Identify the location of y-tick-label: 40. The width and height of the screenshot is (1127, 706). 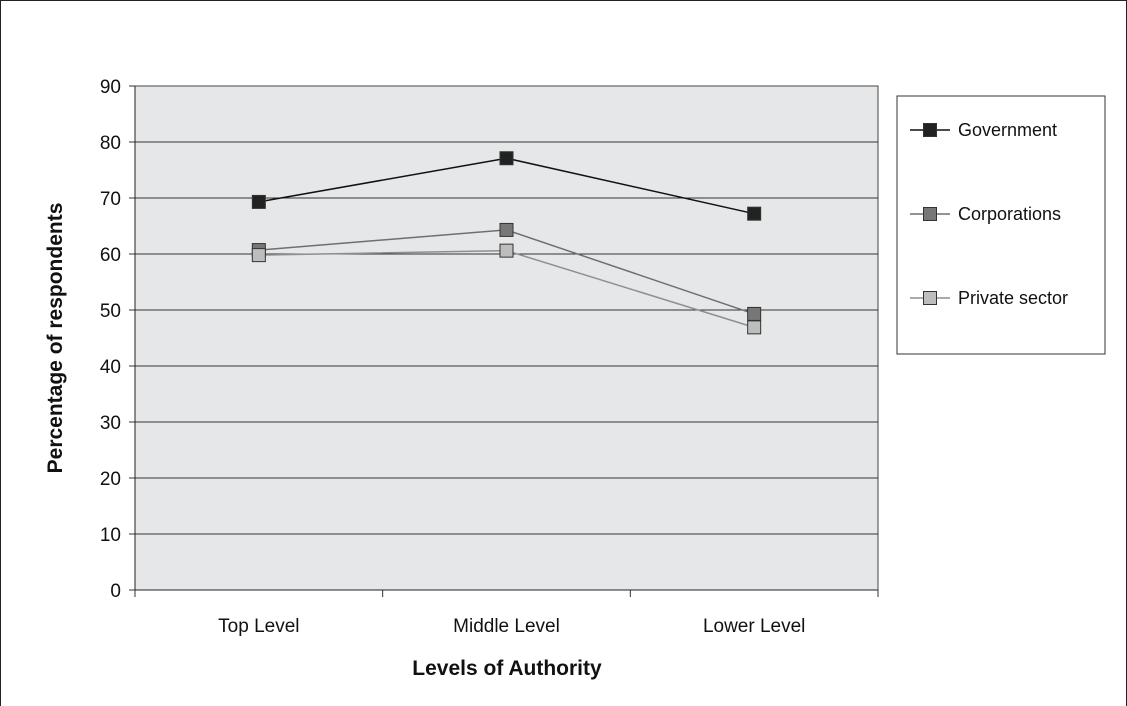
(110, 367).